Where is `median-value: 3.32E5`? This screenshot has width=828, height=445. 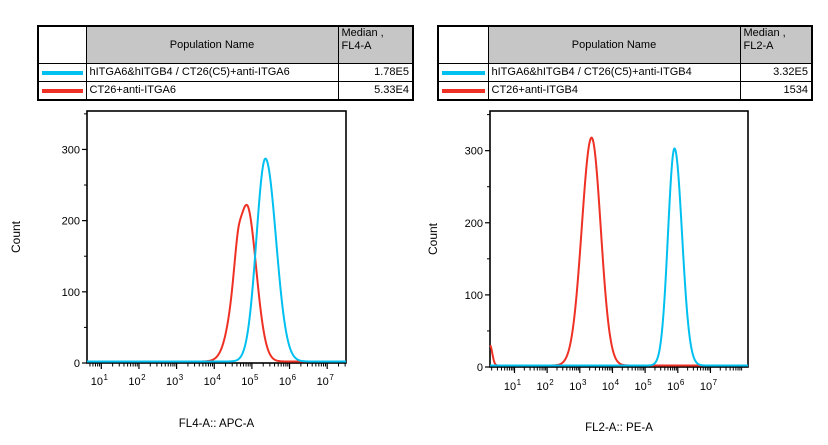
median-value: 3.32E5 is located at coordinates (776, 72).